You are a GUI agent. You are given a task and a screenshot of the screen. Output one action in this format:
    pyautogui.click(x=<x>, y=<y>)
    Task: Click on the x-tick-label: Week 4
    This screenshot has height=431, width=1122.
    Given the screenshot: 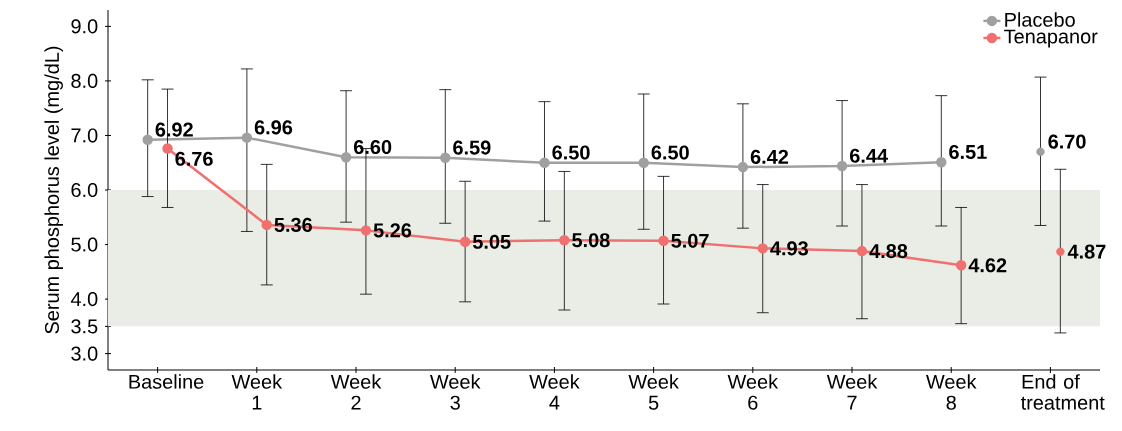 What is the action you would take?
    pyautogui.click(x=554, y=392)
    